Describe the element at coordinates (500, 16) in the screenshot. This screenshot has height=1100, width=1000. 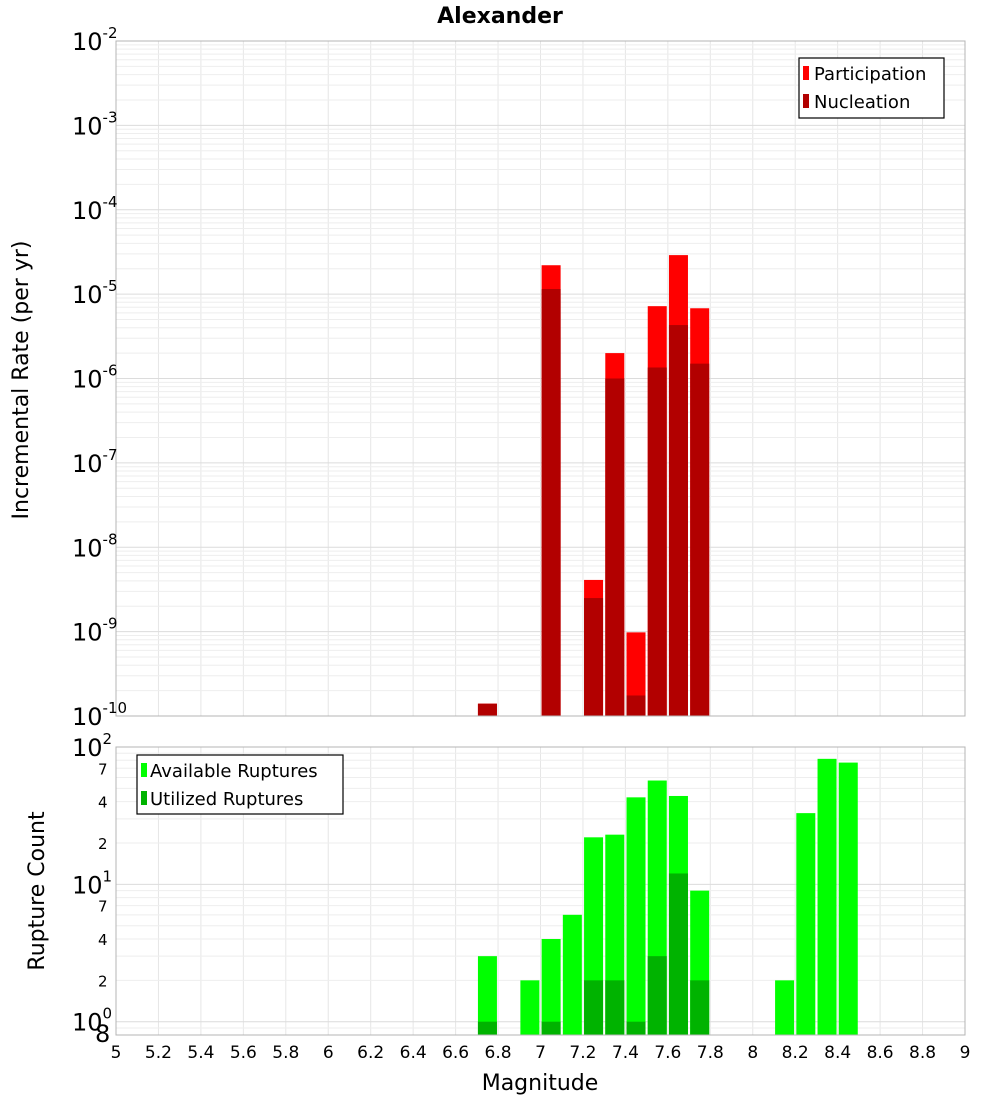
I see `chart-title: Alexander` at that location.